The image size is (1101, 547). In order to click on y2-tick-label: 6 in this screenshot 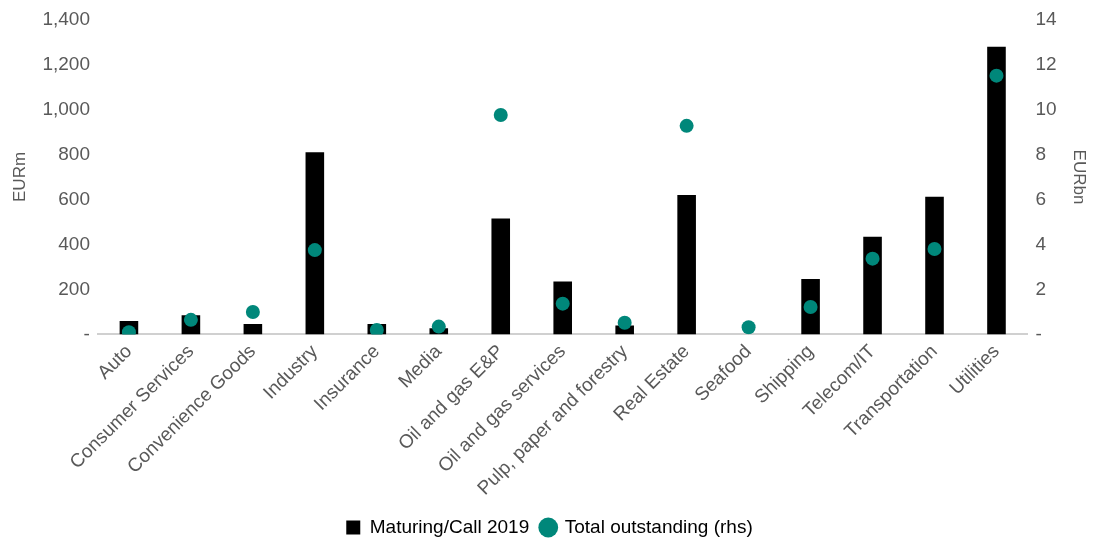, I will do `click(1041, 198)`.